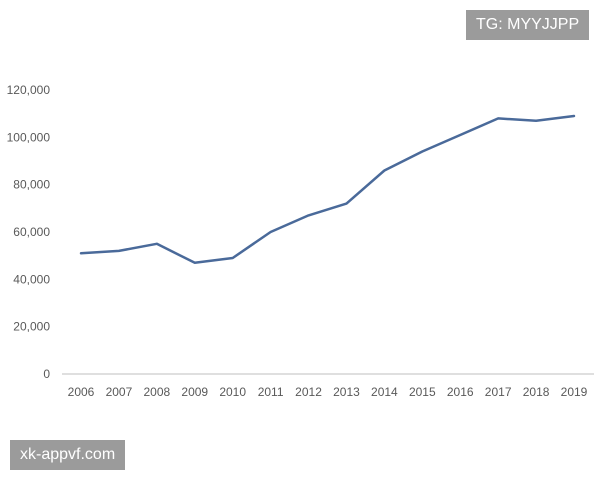  What do you see at coordinates (574, 392) in the screenshot?
I see `x-tick-label: 2019` at bounding box center [574, 392].